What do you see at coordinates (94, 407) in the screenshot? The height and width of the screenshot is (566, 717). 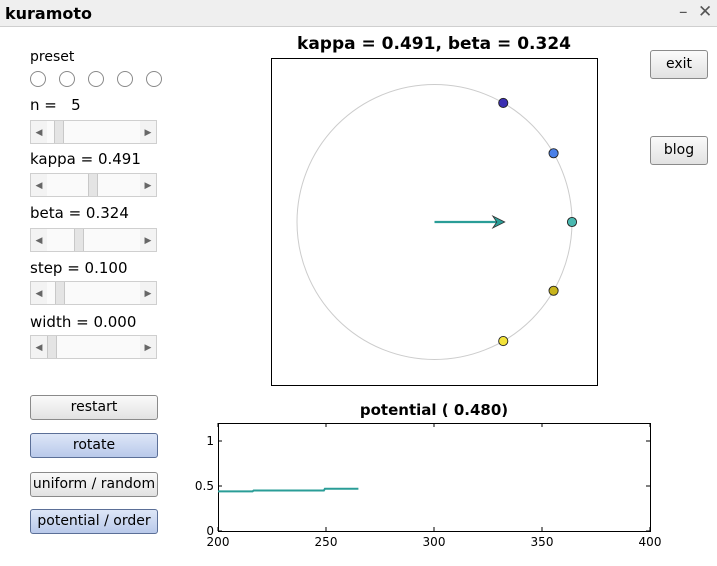 I see `restart-button: restart` at bounding box center [94, 407].